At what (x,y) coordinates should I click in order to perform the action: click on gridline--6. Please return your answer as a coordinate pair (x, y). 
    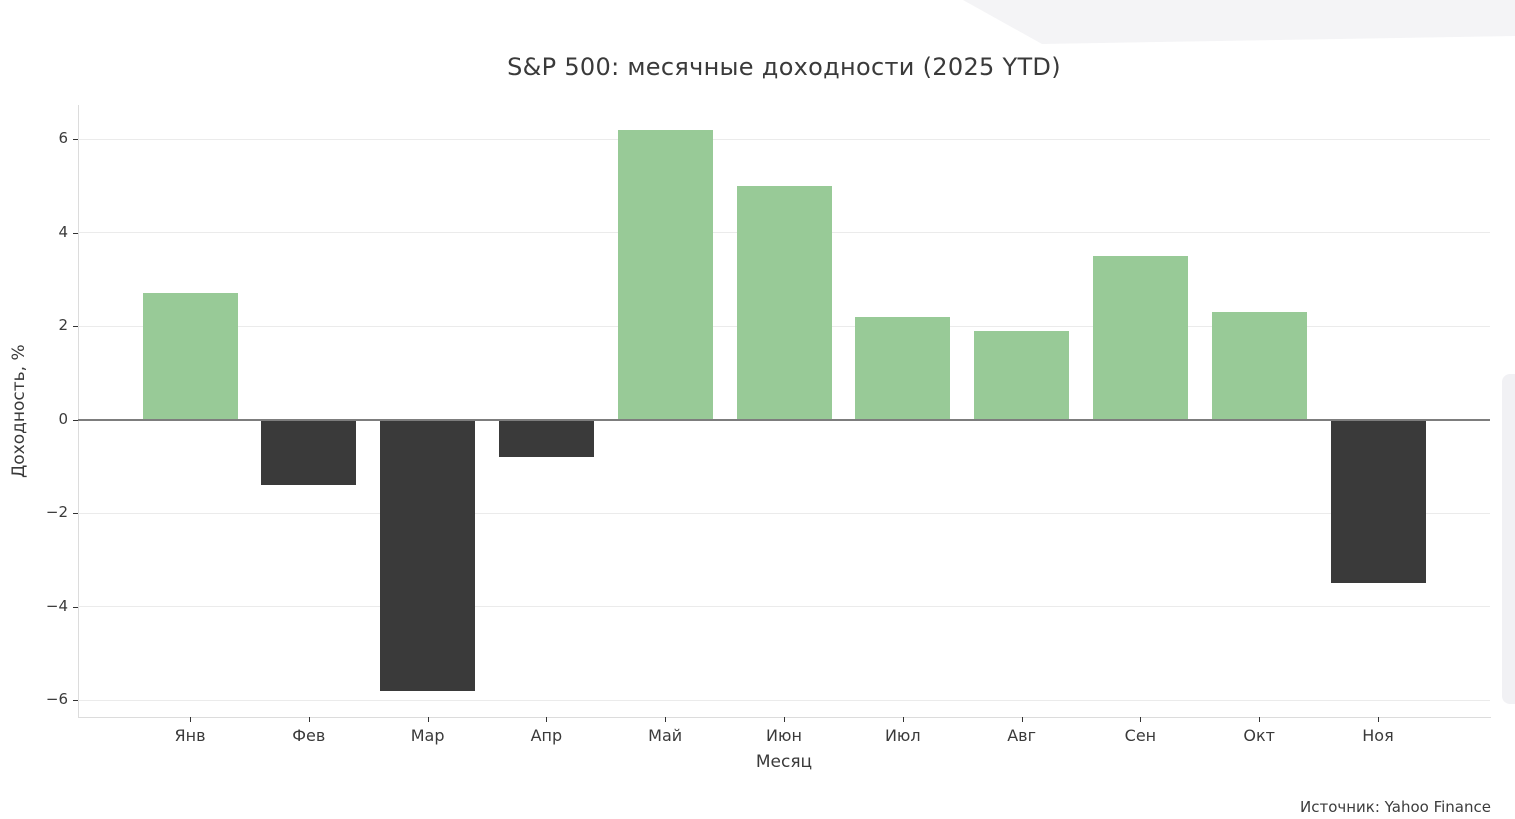
    Looking at the image, I should click on (784, 700).